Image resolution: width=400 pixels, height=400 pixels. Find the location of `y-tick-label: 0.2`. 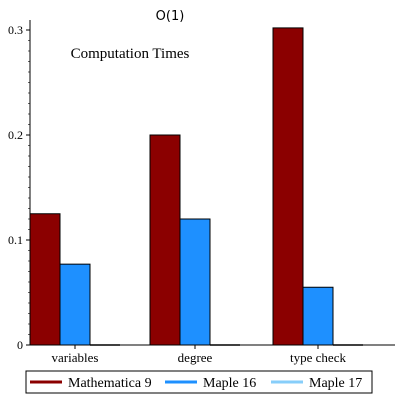

y-tick-label: 0.2 is located at coordinates (15, 135).